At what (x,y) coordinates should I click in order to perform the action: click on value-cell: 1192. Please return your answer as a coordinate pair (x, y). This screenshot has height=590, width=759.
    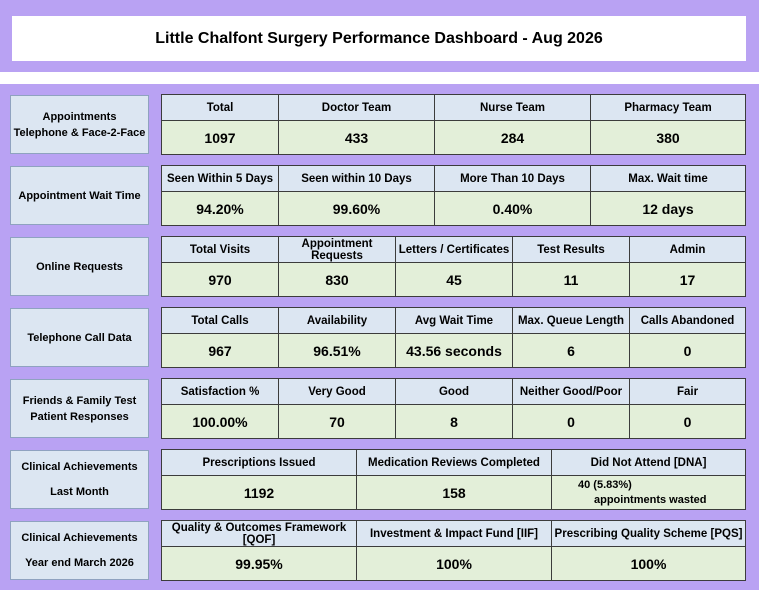
    Looking at the image, I should click on (259, 492).